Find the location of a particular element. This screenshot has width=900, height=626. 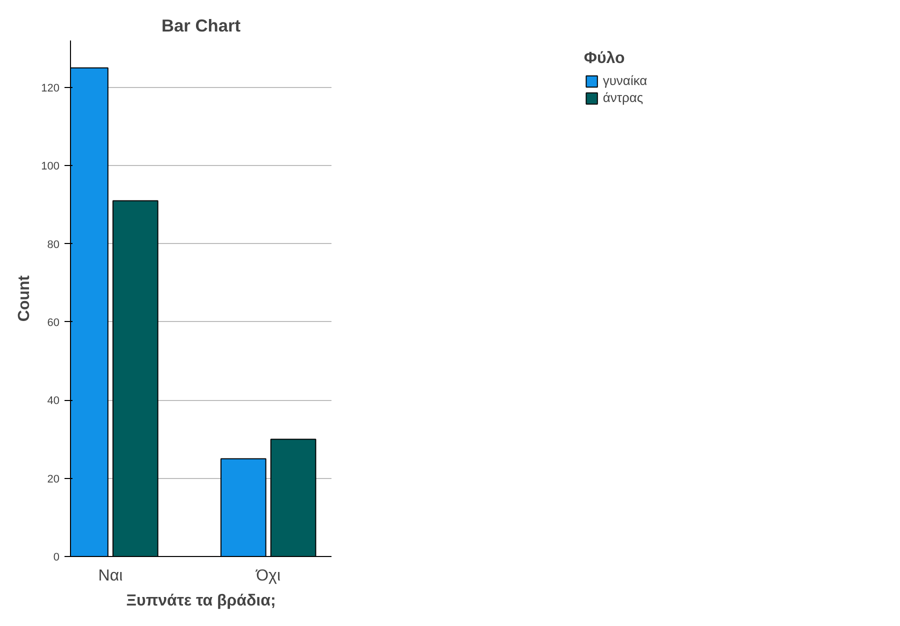

y-tick-label: 80 is located at coordinates (53, 244).